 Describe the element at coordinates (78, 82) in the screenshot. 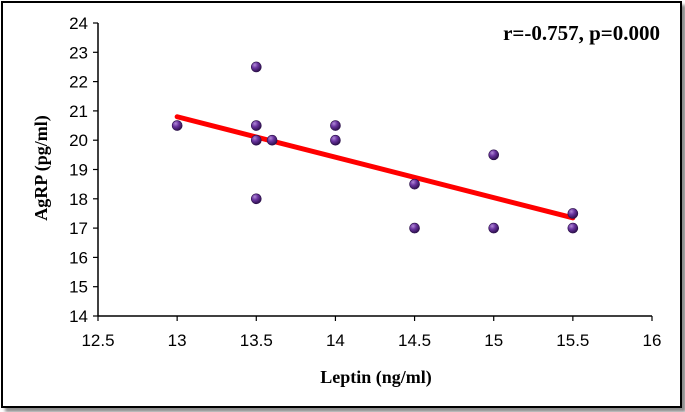

I see `y-tick-label: 22` at that location.